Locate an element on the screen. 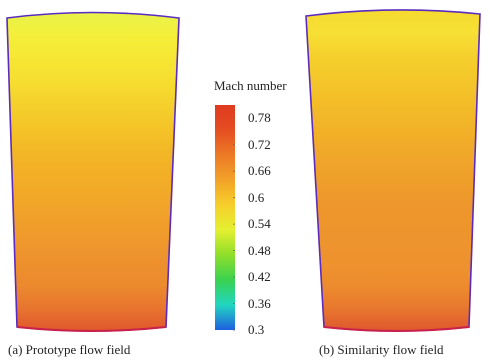 The image size is (490, 363). colorbar-tick-label: 0.6 is located at coordinates (256, 197).